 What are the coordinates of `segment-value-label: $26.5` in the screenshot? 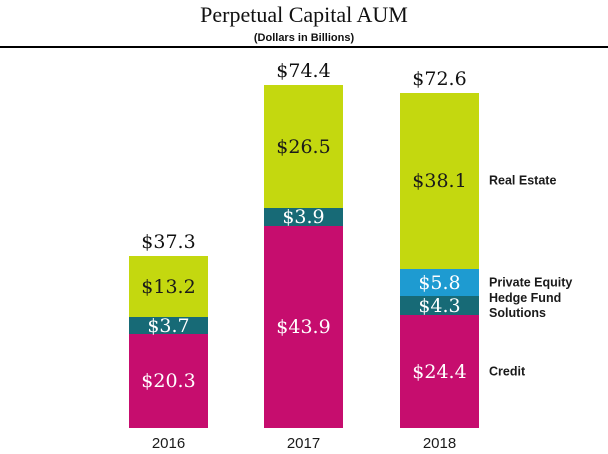 It's located at (303, 146).